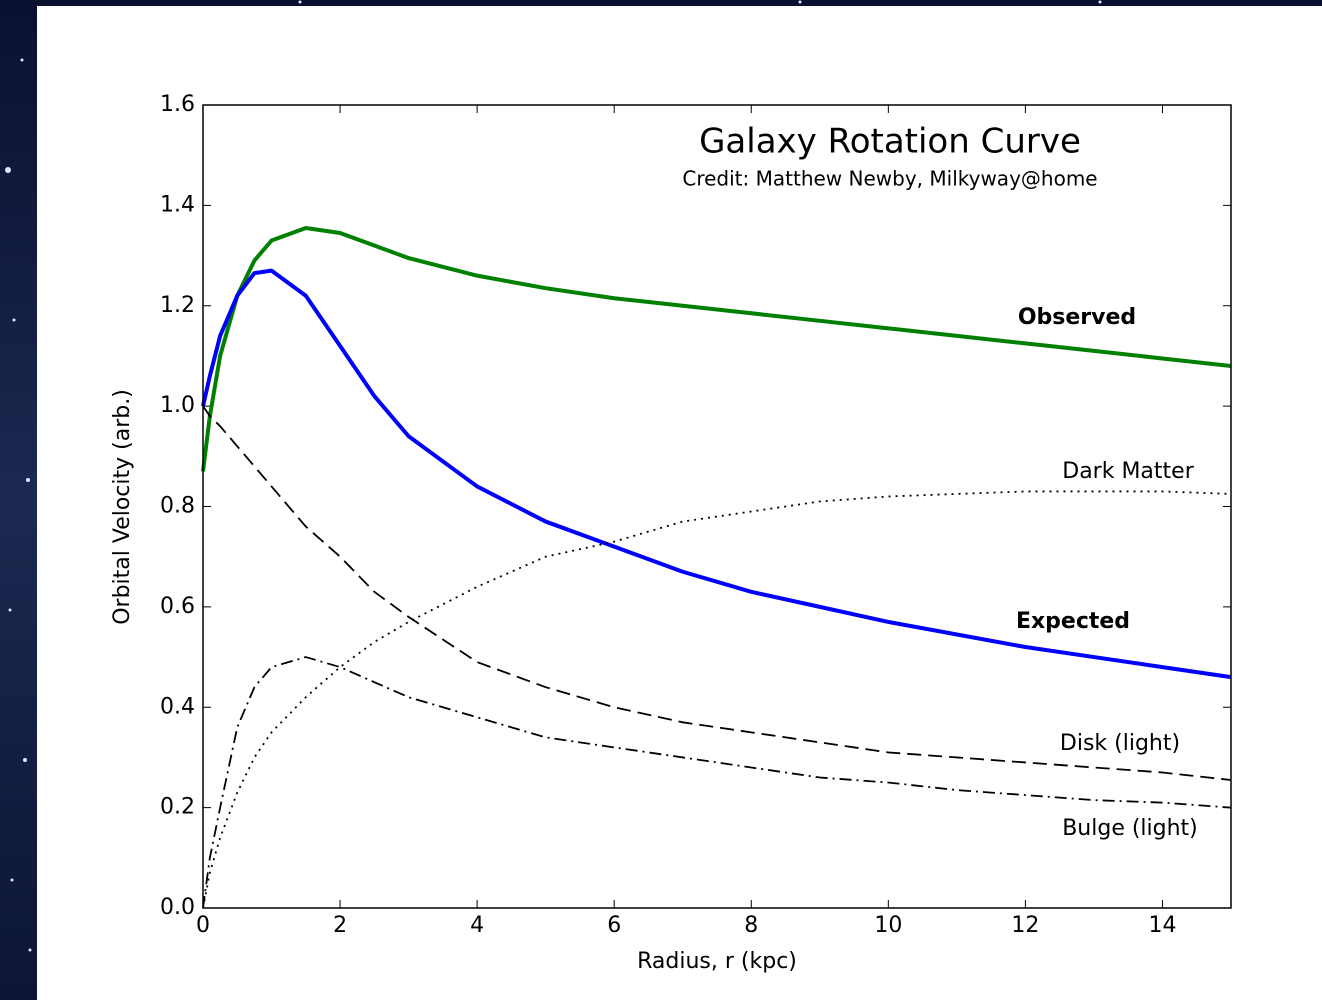  I want to click on x-tick-label: 4, so click(477, 925).